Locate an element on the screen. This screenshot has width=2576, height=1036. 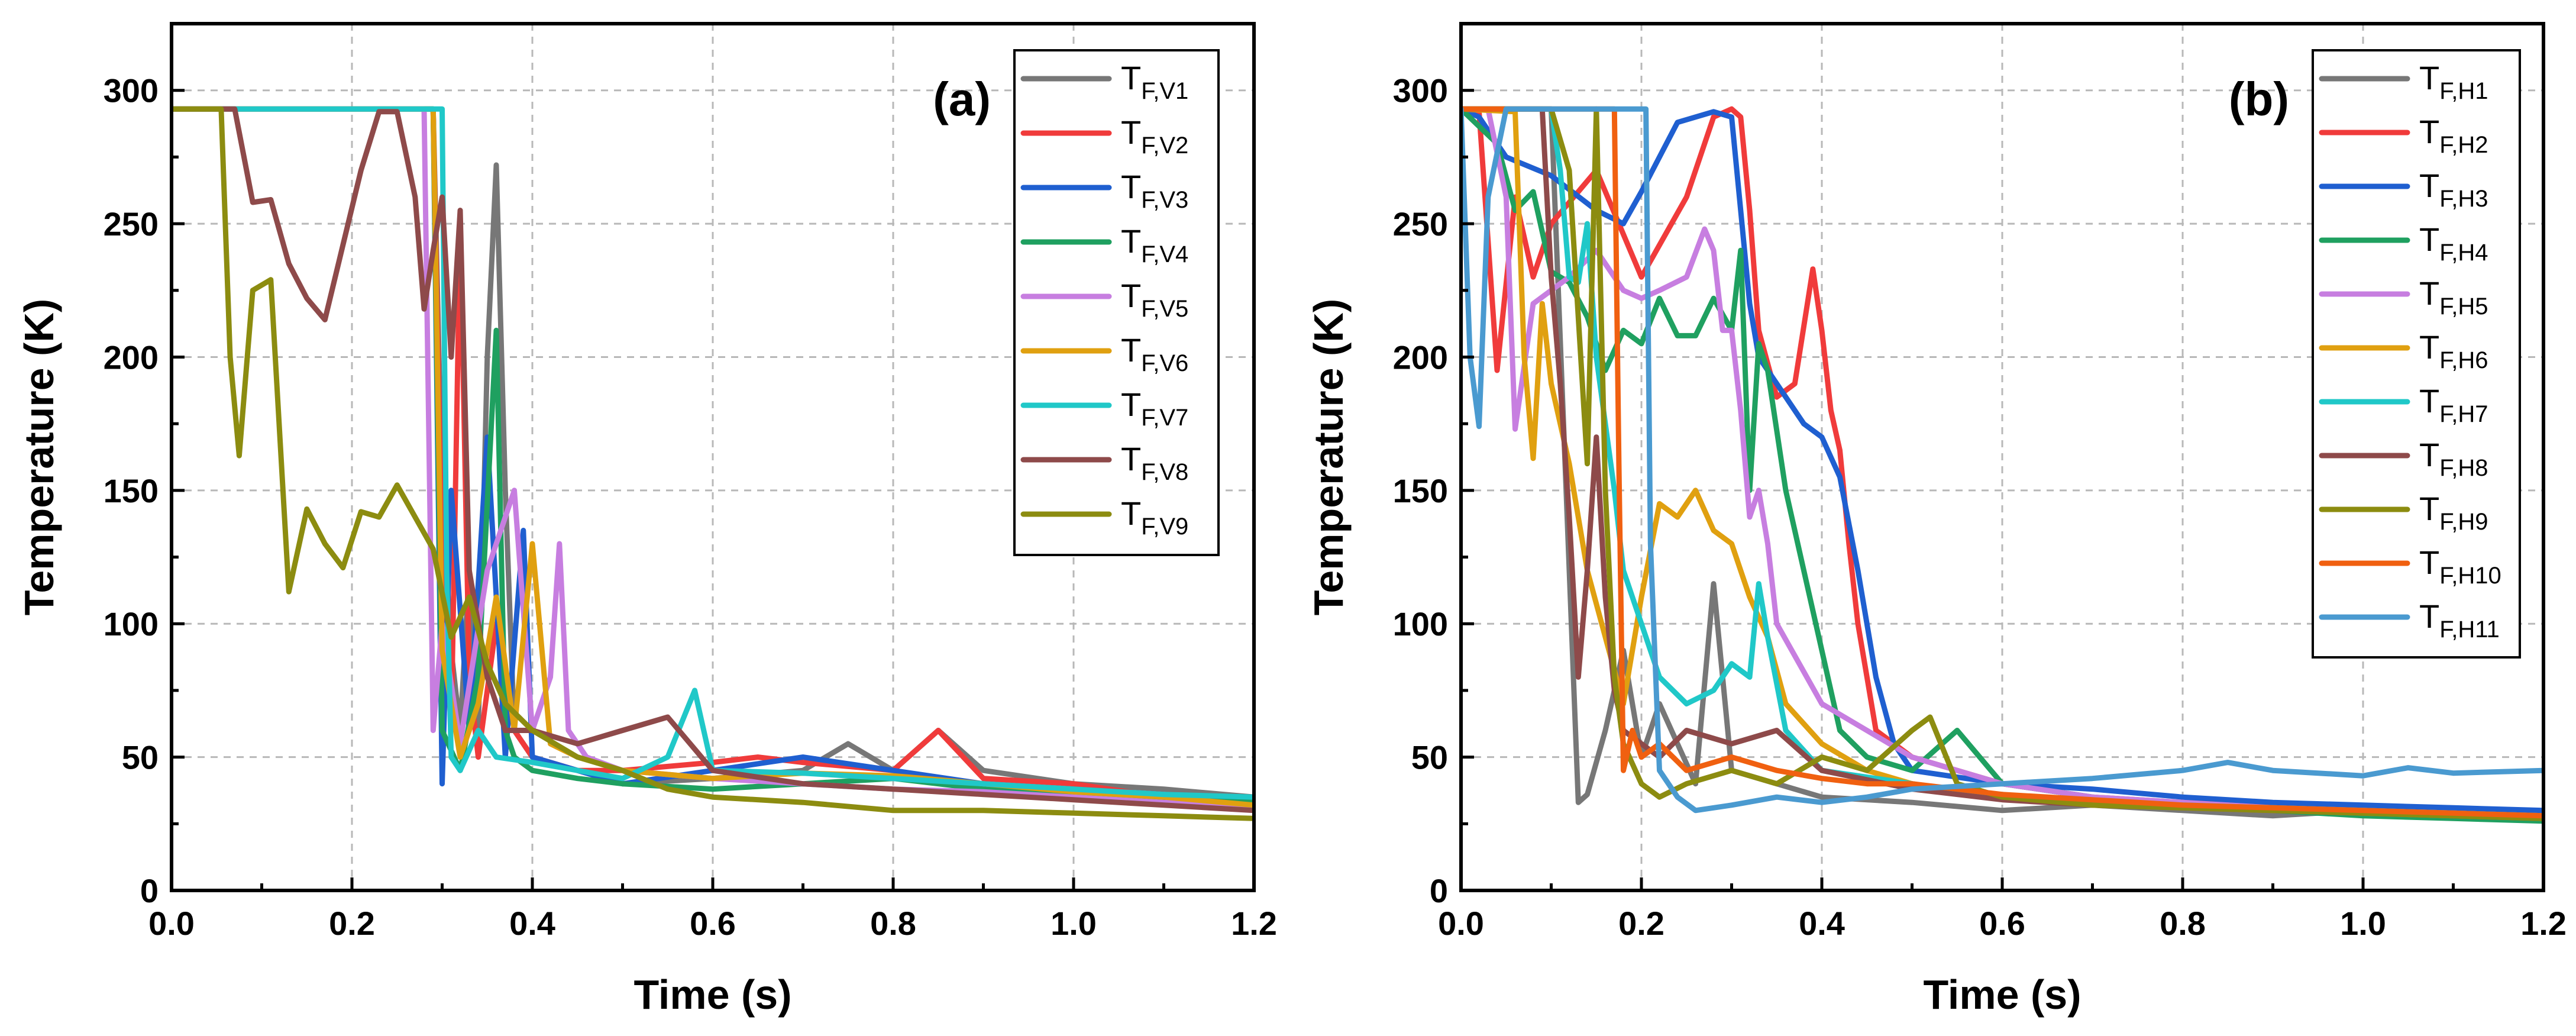
legend-label-f-h8: TF,H8 is located at coordinates (2453, 459).